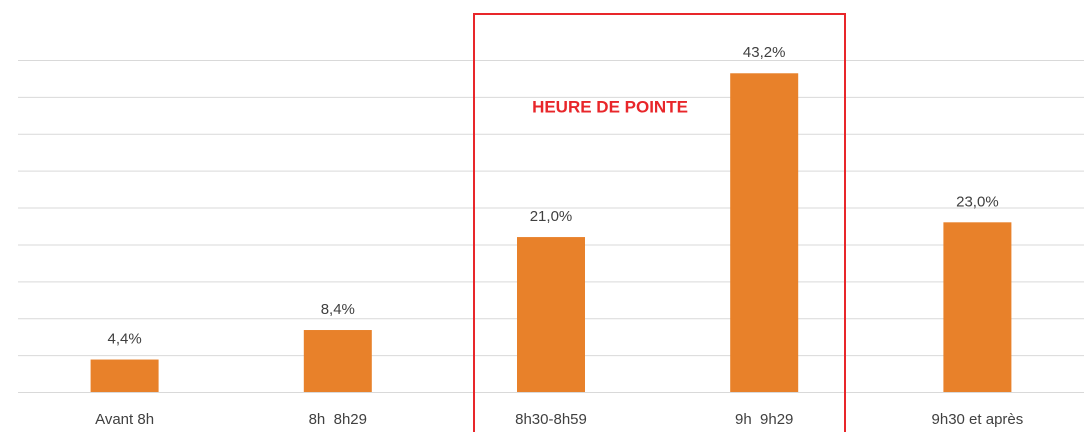  I want to click on x-tick-label: 9h30 et après, so click(978, 419).